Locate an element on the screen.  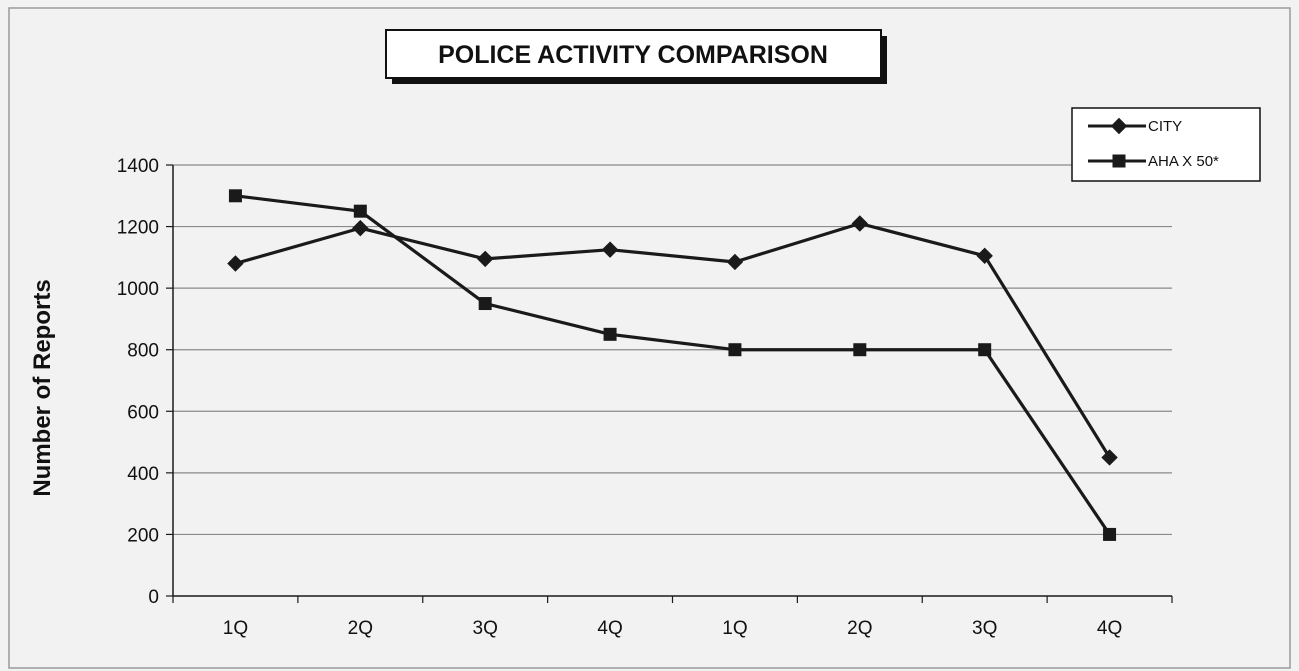
y-tick-label: 1000 is located at coordinates (138, 289).